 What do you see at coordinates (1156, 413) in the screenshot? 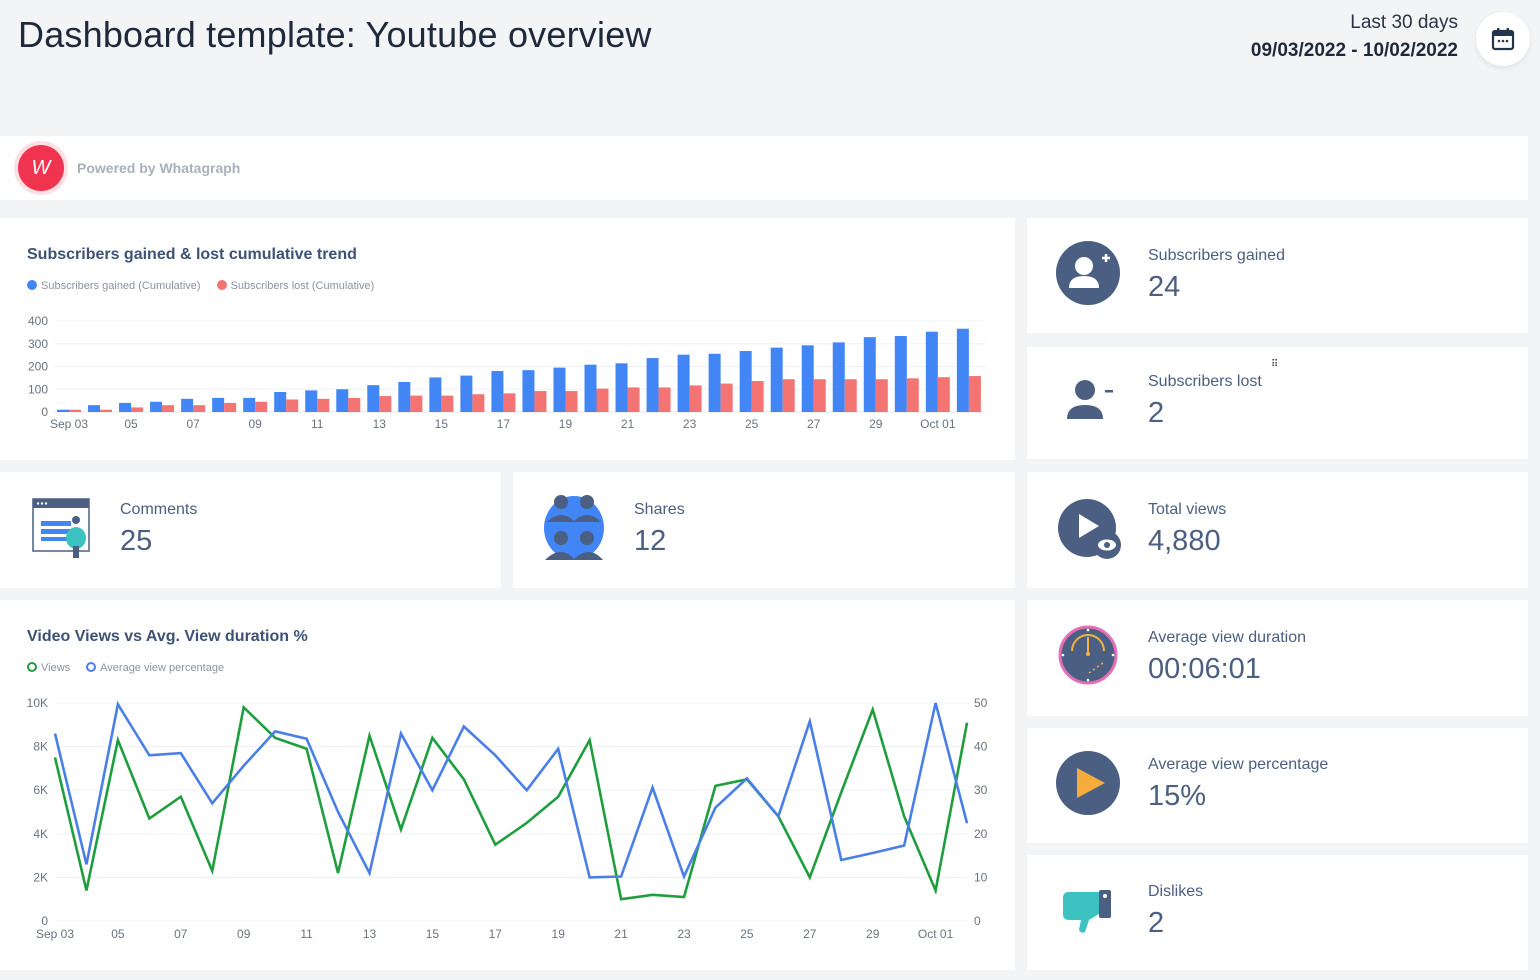
I see `subscribers-lost-value: 2` at bounding box center [1156, 413].